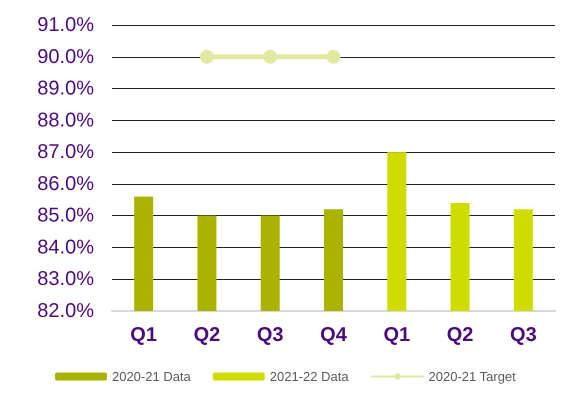 The image size is (571, 404). What do you see at coordinates (65, 120) in the screenshot?
I see `y-tick-label: 88.0%` at bounding box center [65, 120].